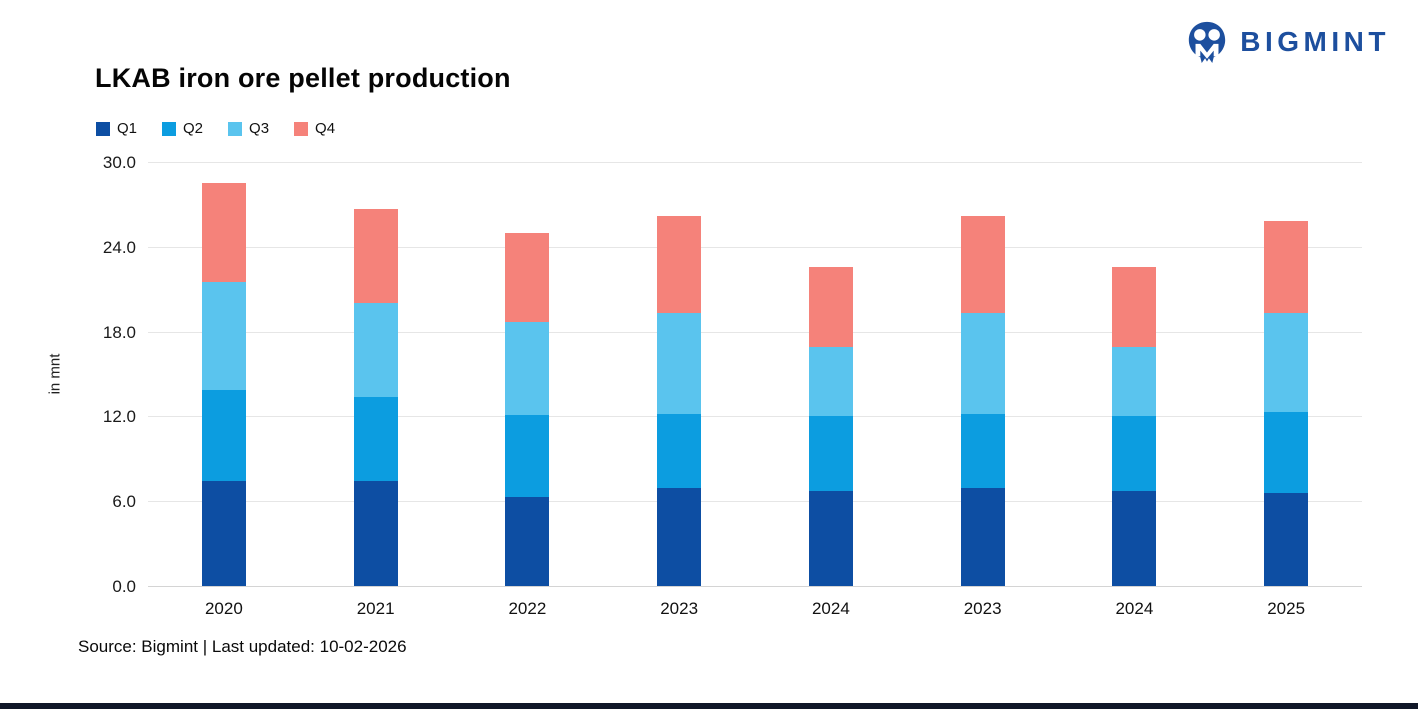 This screenshot has width=1418, height=709. Describe the element at coordinates (1207, 42) in the screenshot. I see `bigmint-logo-icon` at that location.